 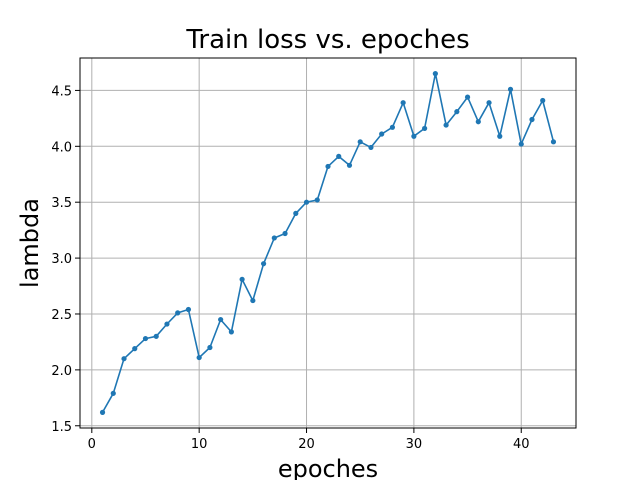 I want to click on x-tick-label: 40, so click(x=521, y=444).